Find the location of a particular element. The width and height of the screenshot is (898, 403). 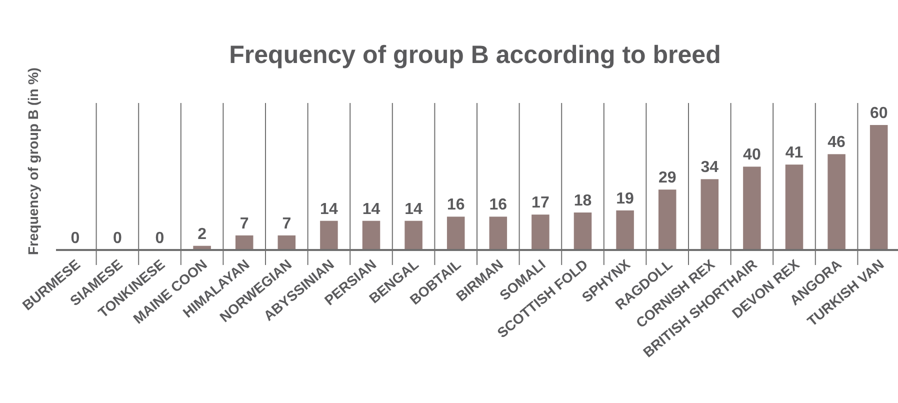

chart-title: Frequency of group B according to breed is located at coordinates (475, 55).